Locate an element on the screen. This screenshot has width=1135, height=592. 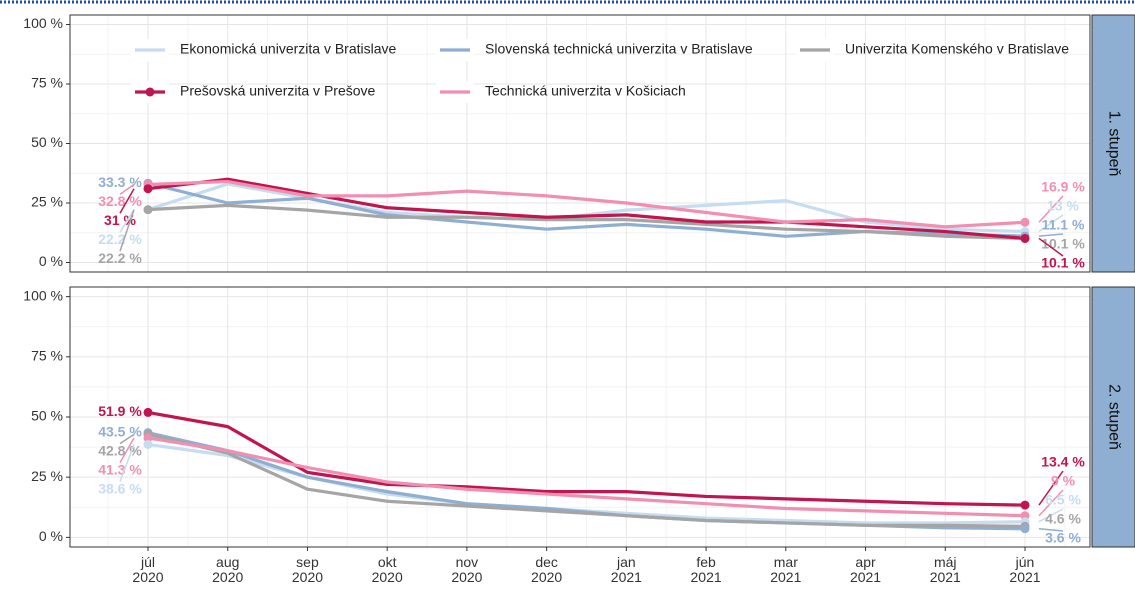
x-tick-label: jan 2021 is located at coordinates (626, 569).